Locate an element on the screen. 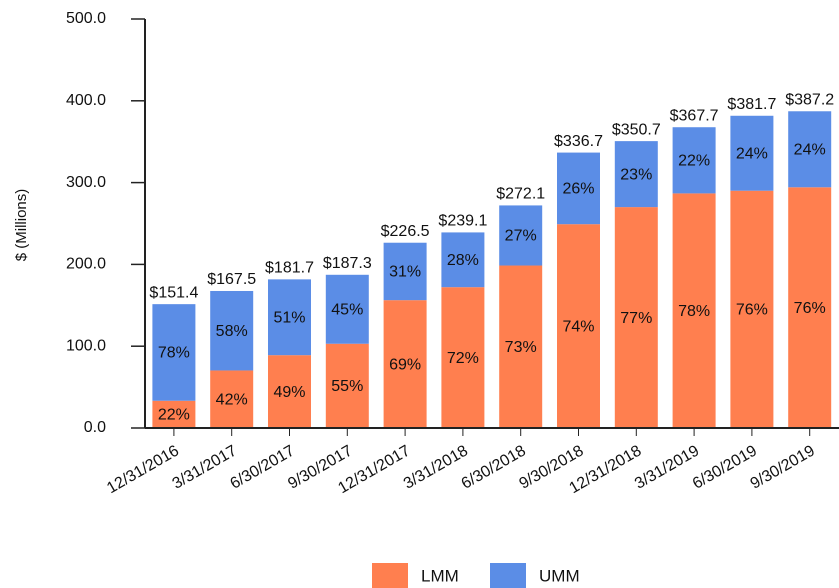 The image size is (839, 588). total-label: $367.7 is located at coordinates (694, 115).